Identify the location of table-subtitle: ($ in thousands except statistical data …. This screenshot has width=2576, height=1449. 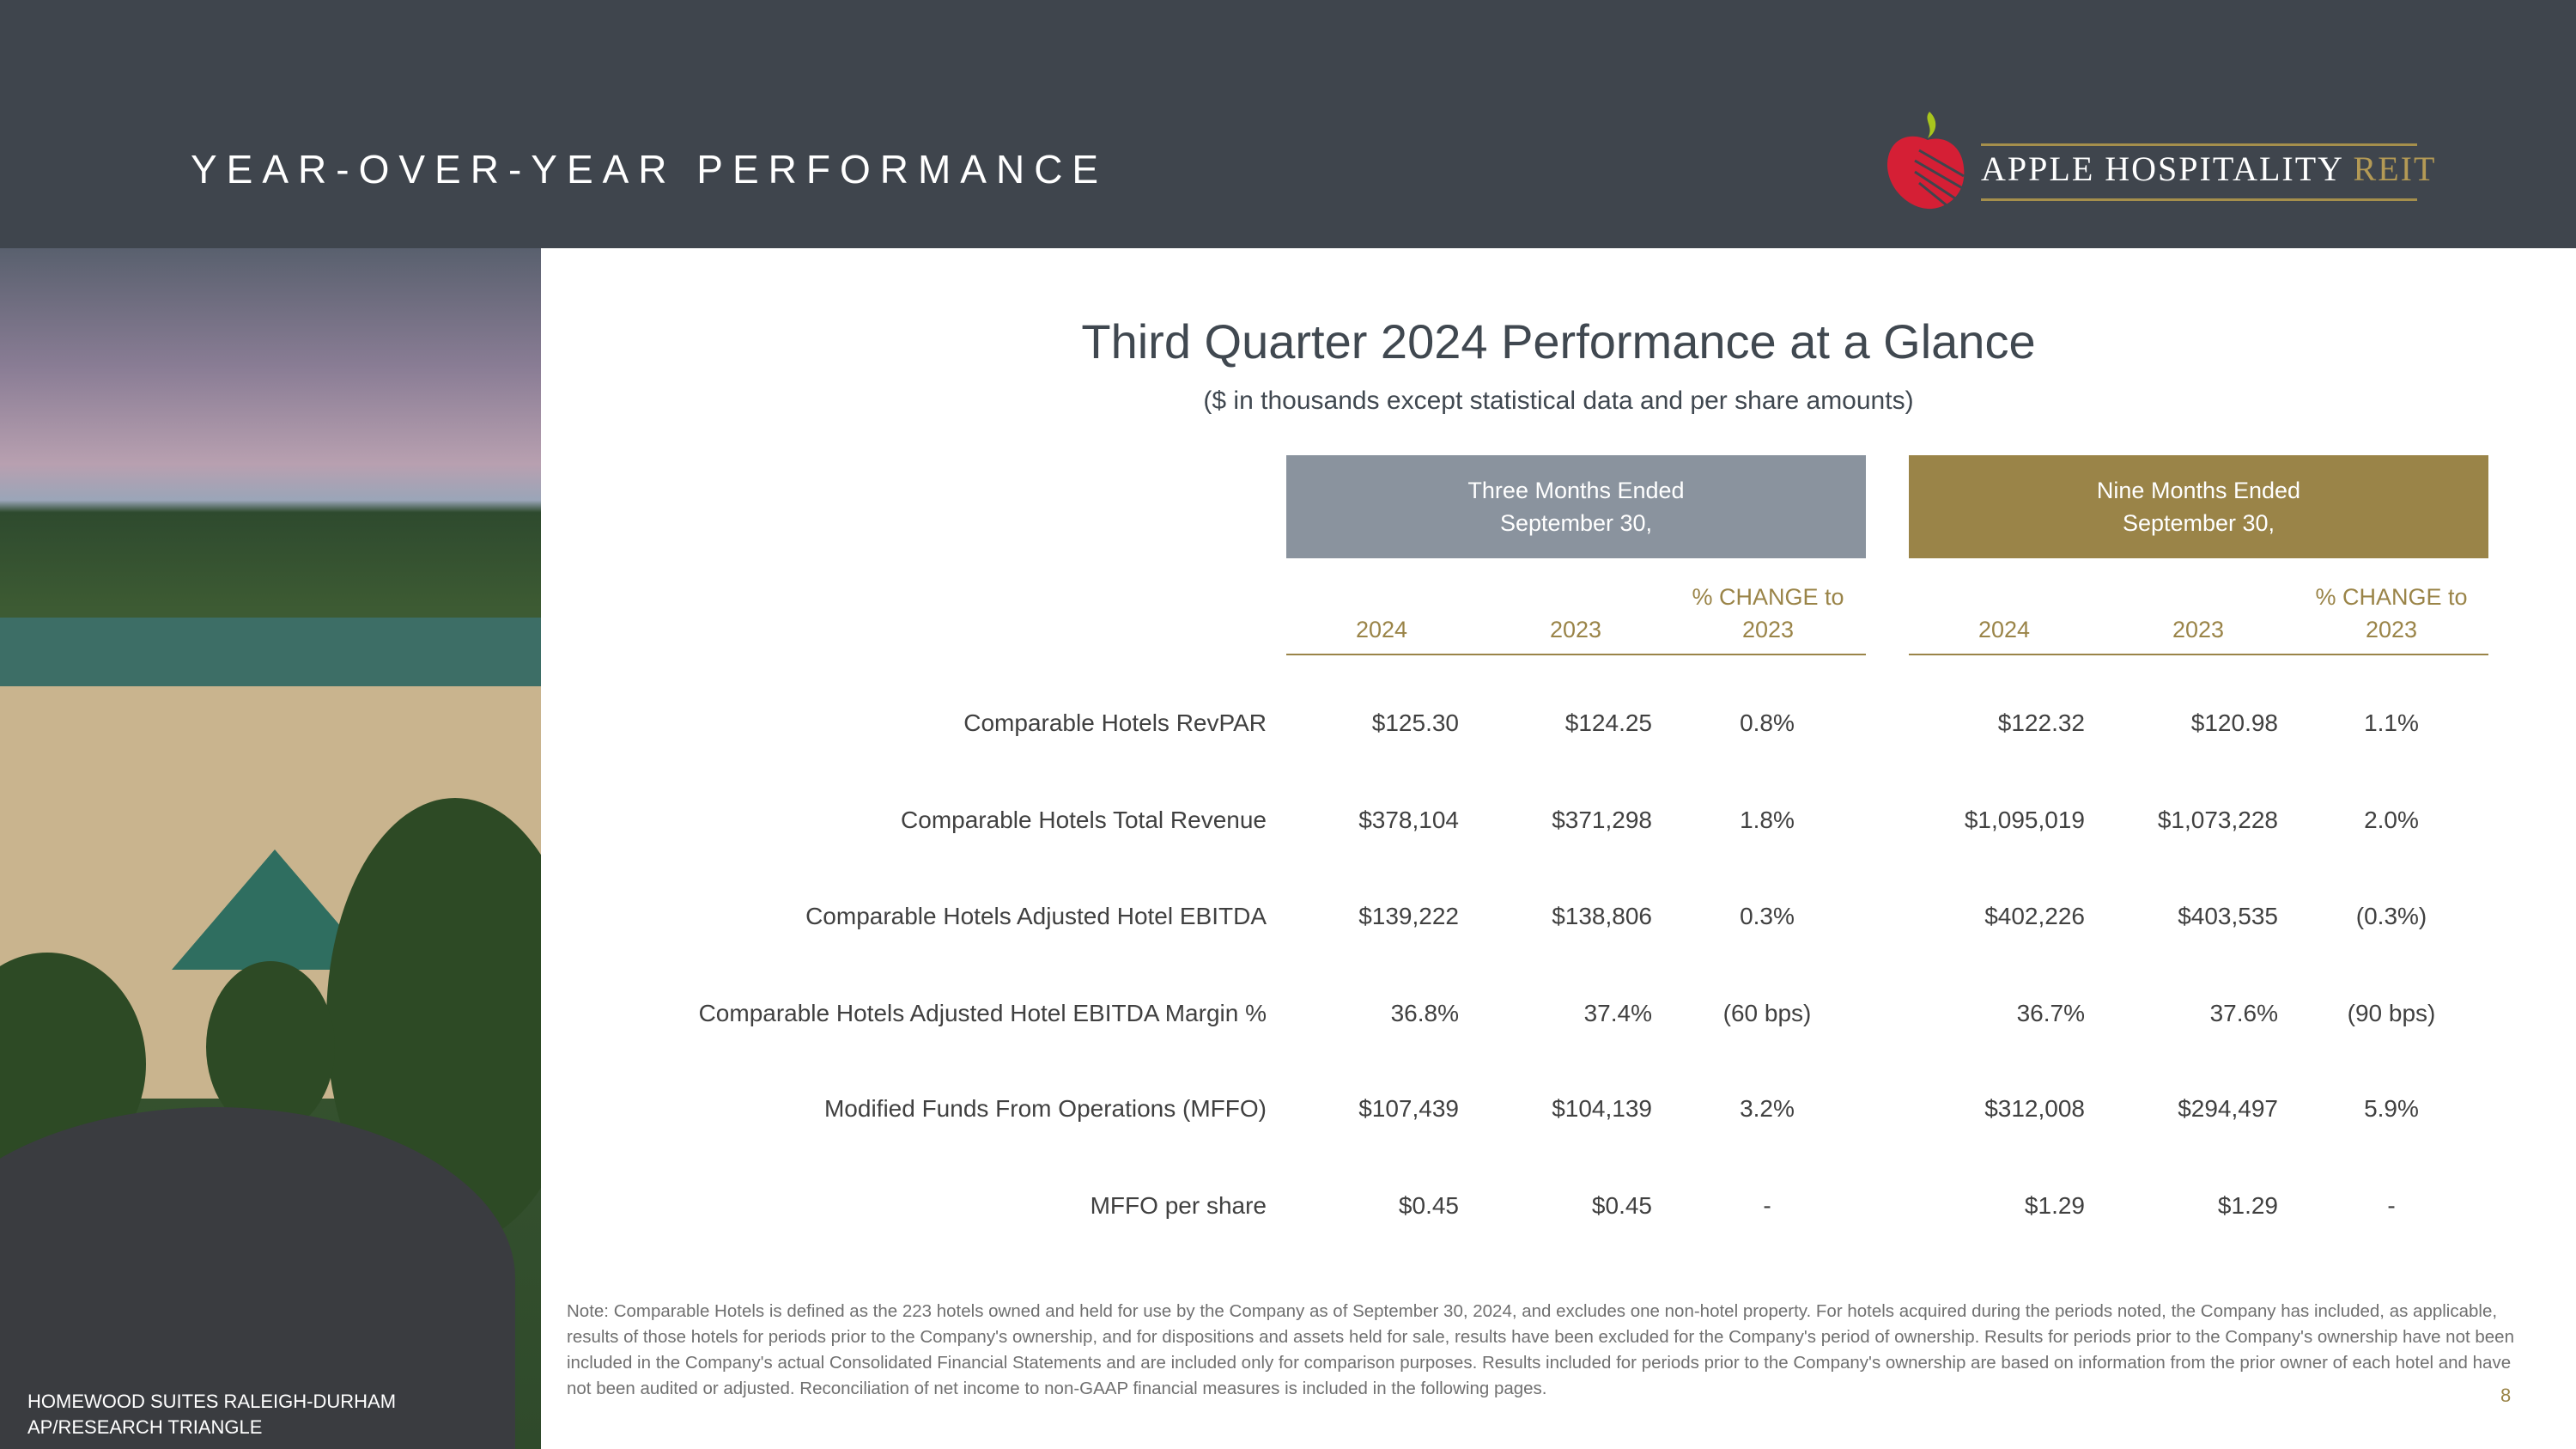
(1558, 401).